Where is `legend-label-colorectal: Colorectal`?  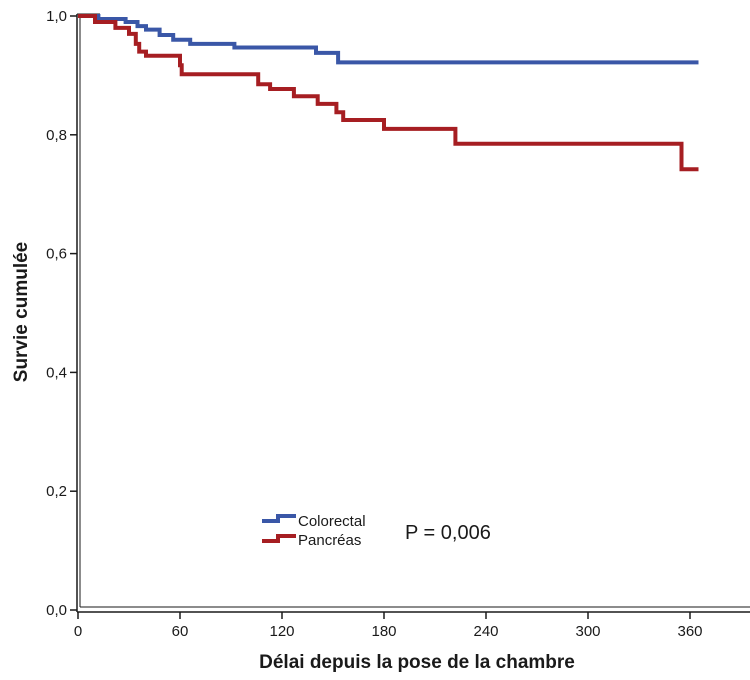 legend-label-colorectal: Colorectal is located at coordinates (332, 521).